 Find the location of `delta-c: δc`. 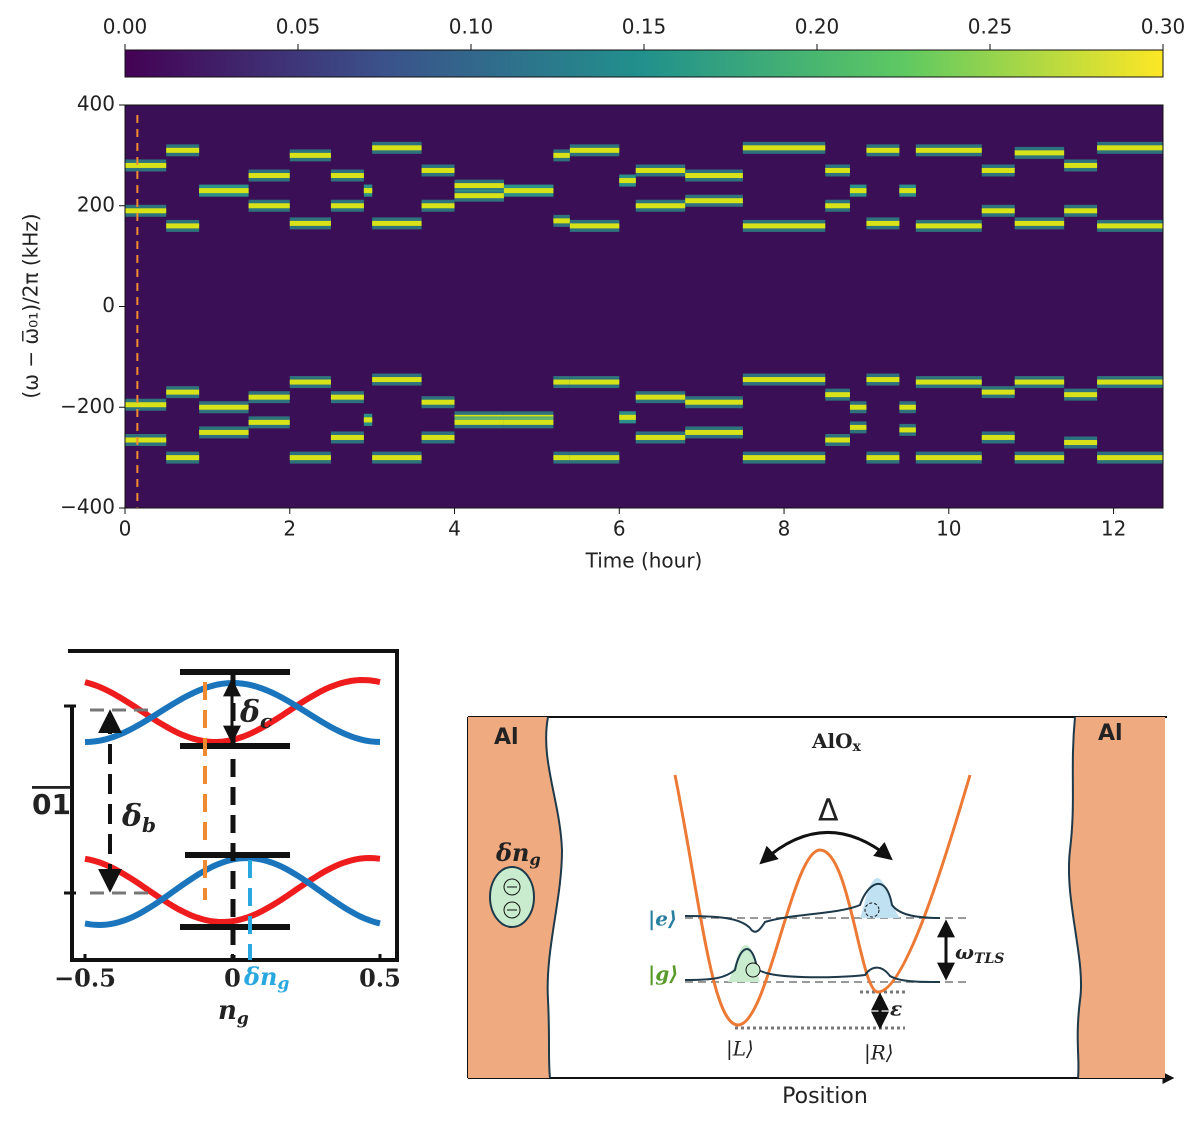

delta-c: δc is located at coordinates (255, 714).